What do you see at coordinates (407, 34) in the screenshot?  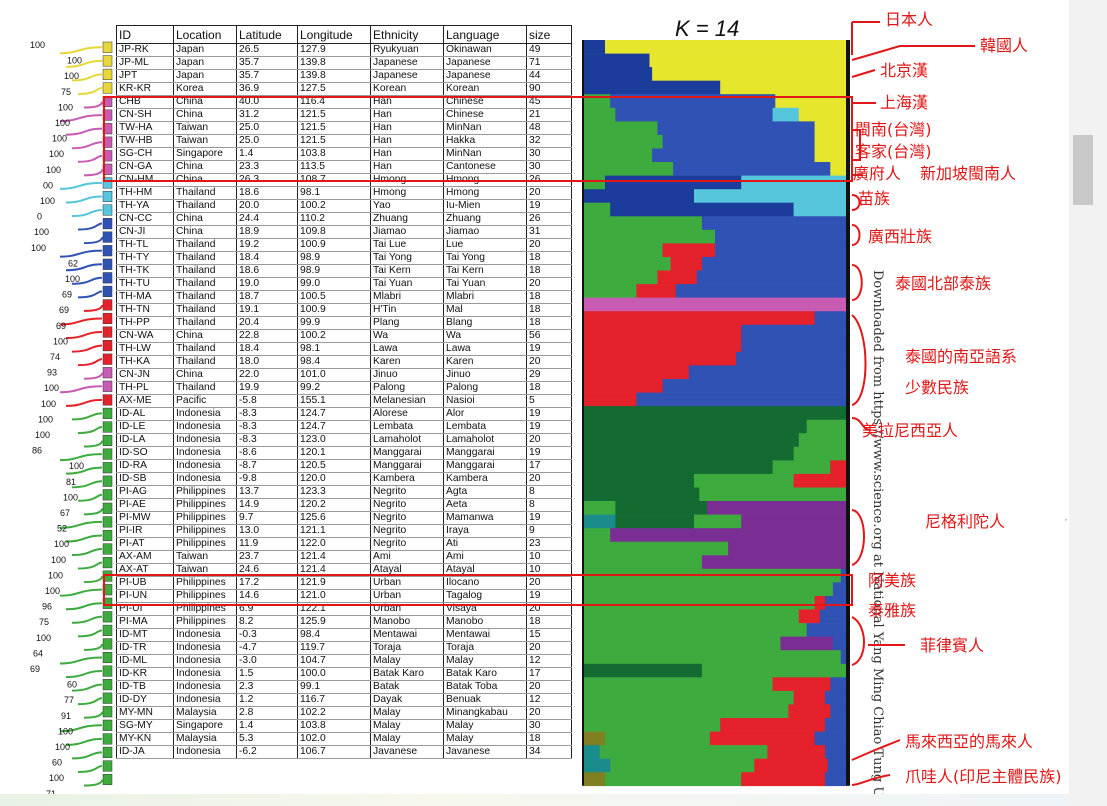 I see `col-header-ethnicity: Ethnicity` at bounding box center [407, 34].